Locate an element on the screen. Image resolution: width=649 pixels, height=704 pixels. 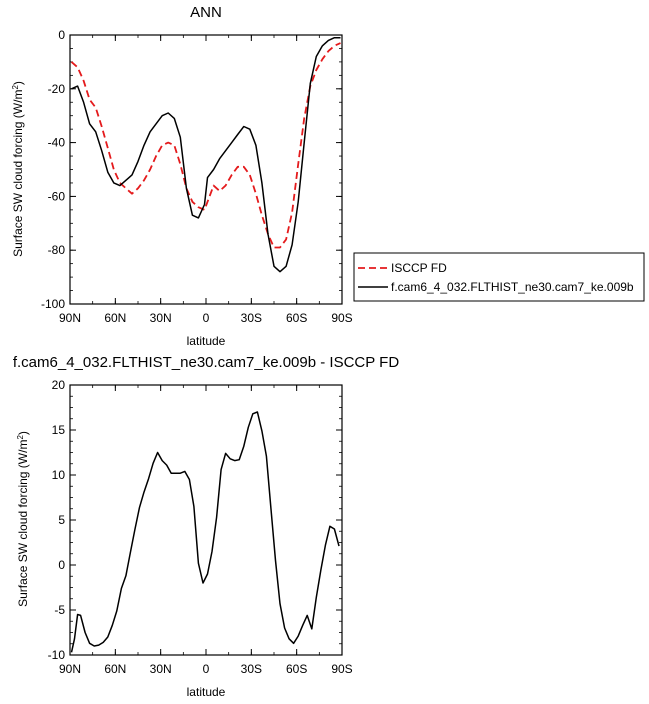
bottom-y-tick-label: -10 is located at coordinates (57, 655).